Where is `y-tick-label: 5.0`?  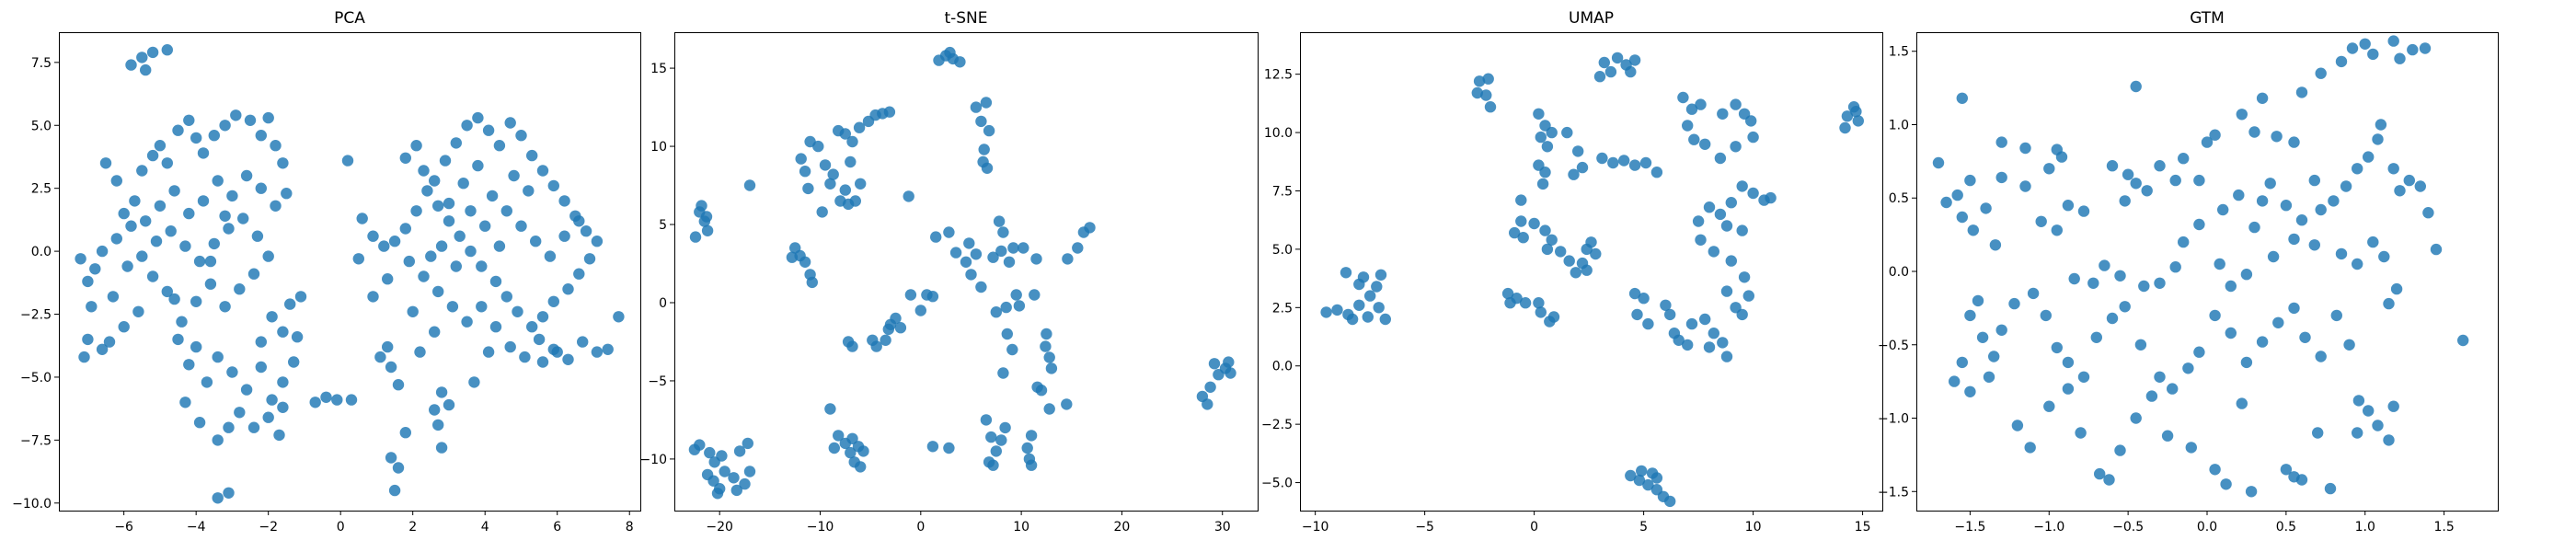 y-tick-label: 5.0 is located at coordinates (41, 126).